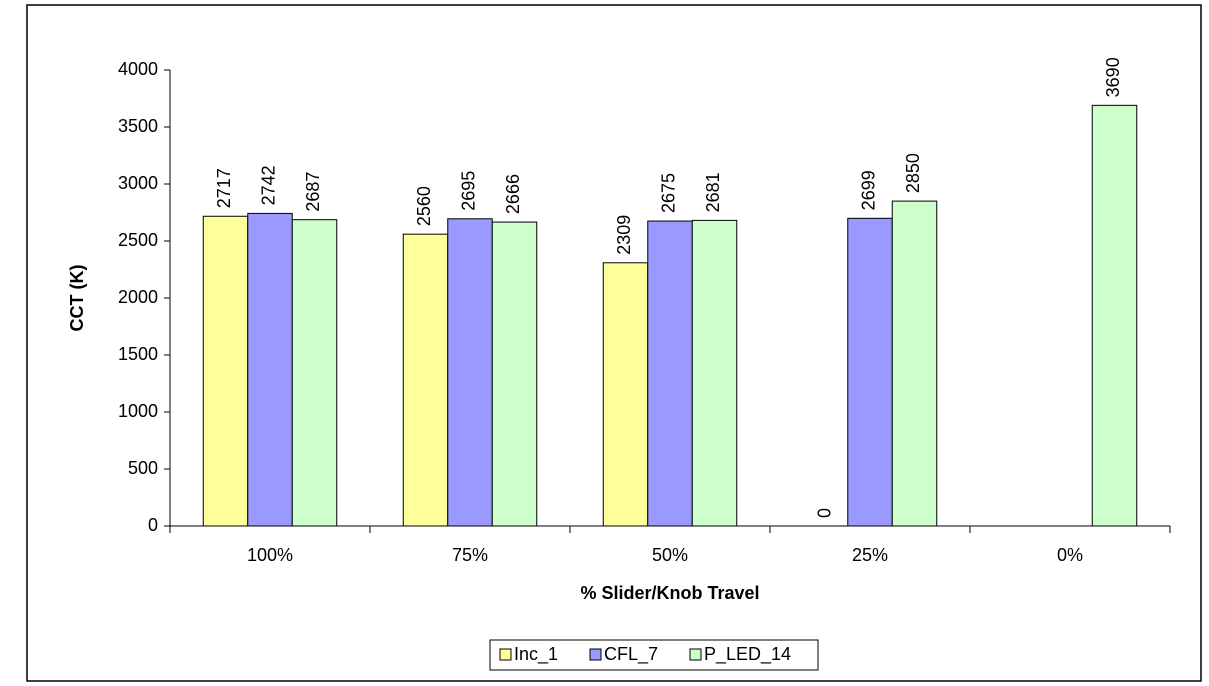 The width and height of the screenshot is (1209, 686). What do you see at coordinates (143, 468) in the screenshot?
I see `y-tick-label: 500` at bounding box center [143, 468].